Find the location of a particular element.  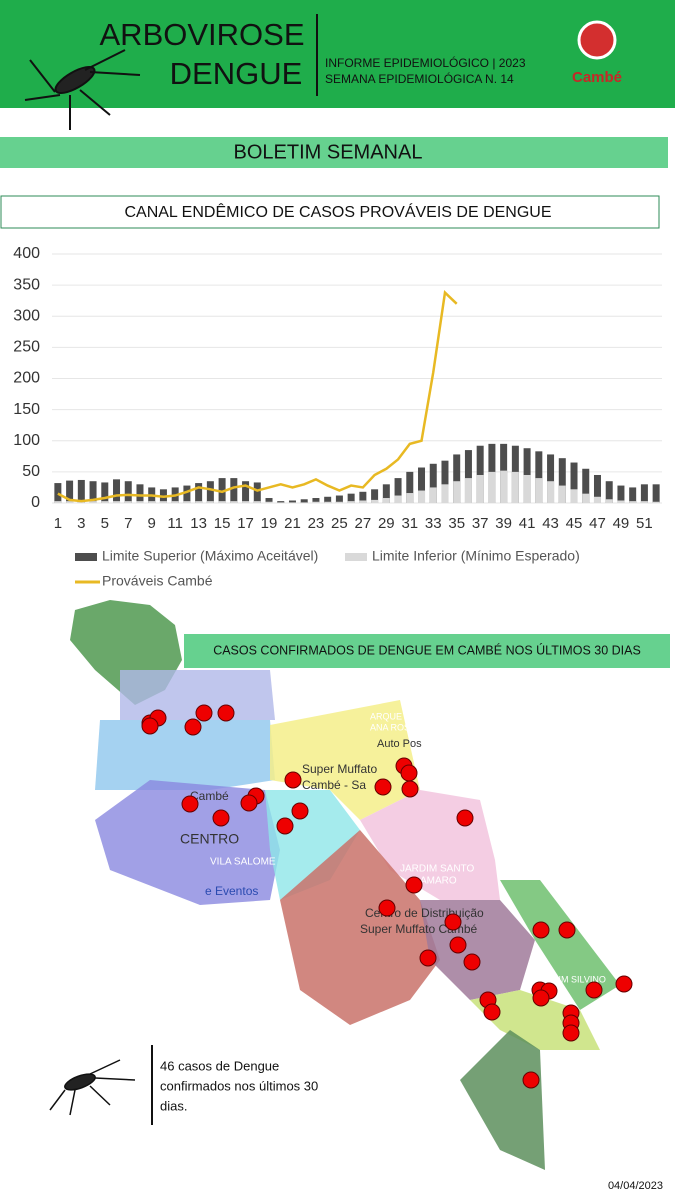

logo-text: Cambé is located at coordinates (597, 77).